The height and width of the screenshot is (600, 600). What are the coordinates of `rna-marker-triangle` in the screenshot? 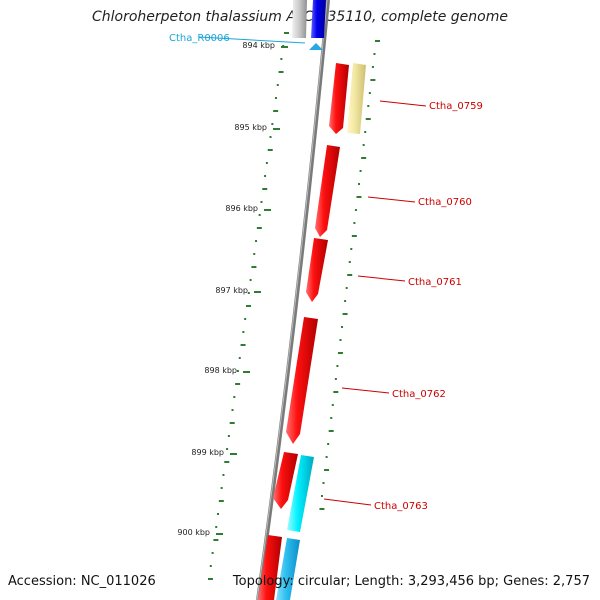 It's located at (316, 46).